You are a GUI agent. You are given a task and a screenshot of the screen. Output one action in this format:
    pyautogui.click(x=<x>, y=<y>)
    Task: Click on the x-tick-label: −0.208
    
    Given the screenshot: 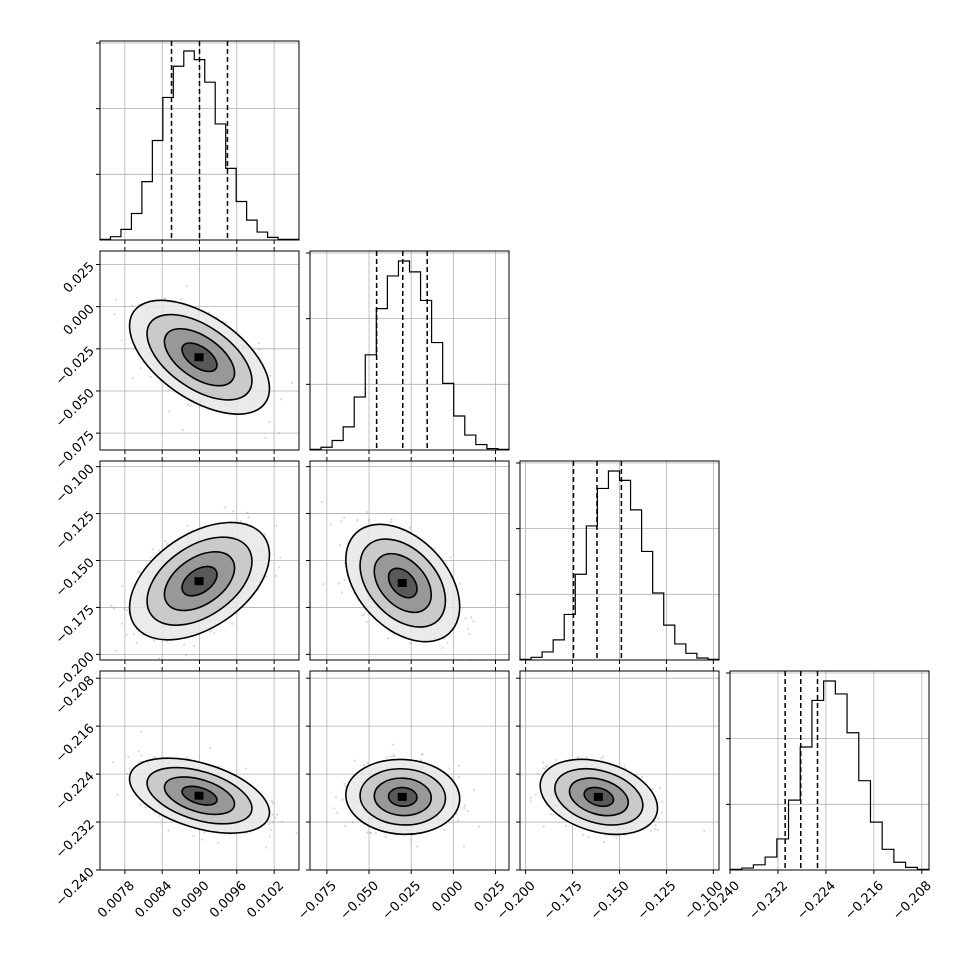 What is the action you would take?
    pyautogui.click(x=912, y=900)
    